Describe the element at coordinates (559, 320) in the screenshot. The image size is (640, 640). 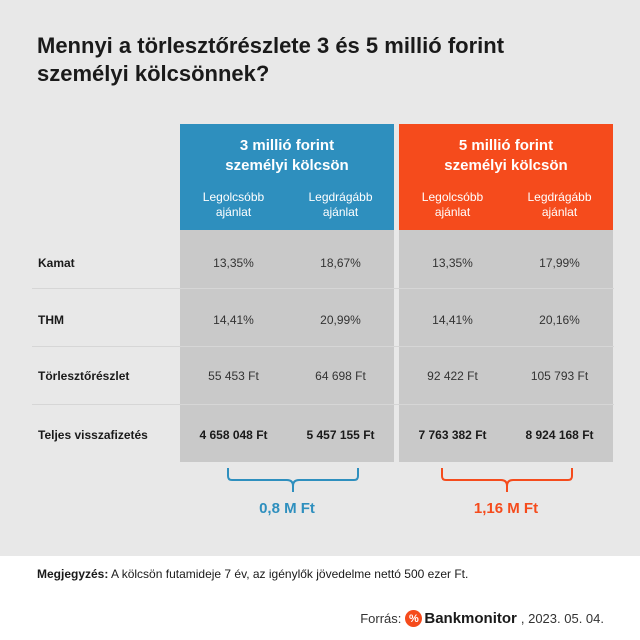
I see `cell-thm-5m-expensive: 20,16%` at that location.